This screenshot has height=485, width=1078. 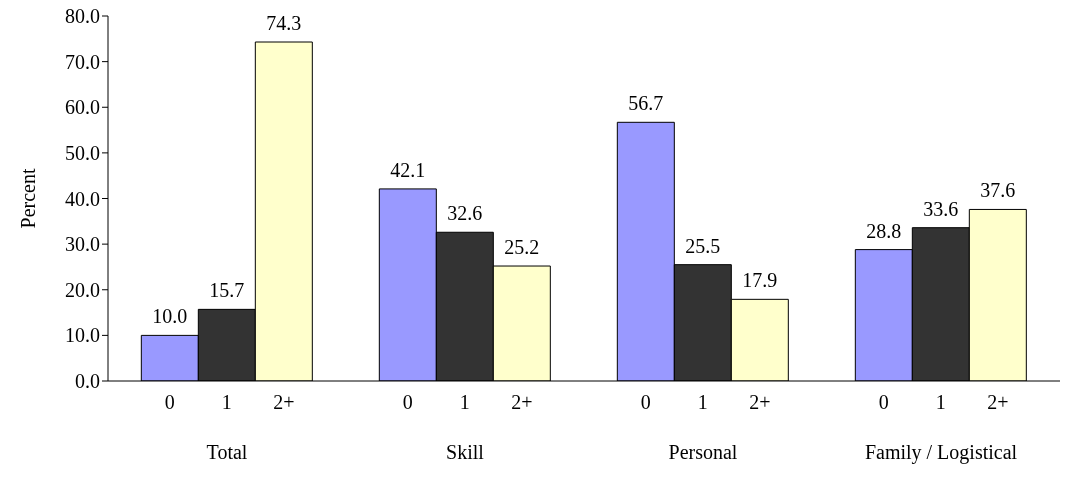 I want to click on x-tick-label: Family / Logistical, so click(x=941, y=452).